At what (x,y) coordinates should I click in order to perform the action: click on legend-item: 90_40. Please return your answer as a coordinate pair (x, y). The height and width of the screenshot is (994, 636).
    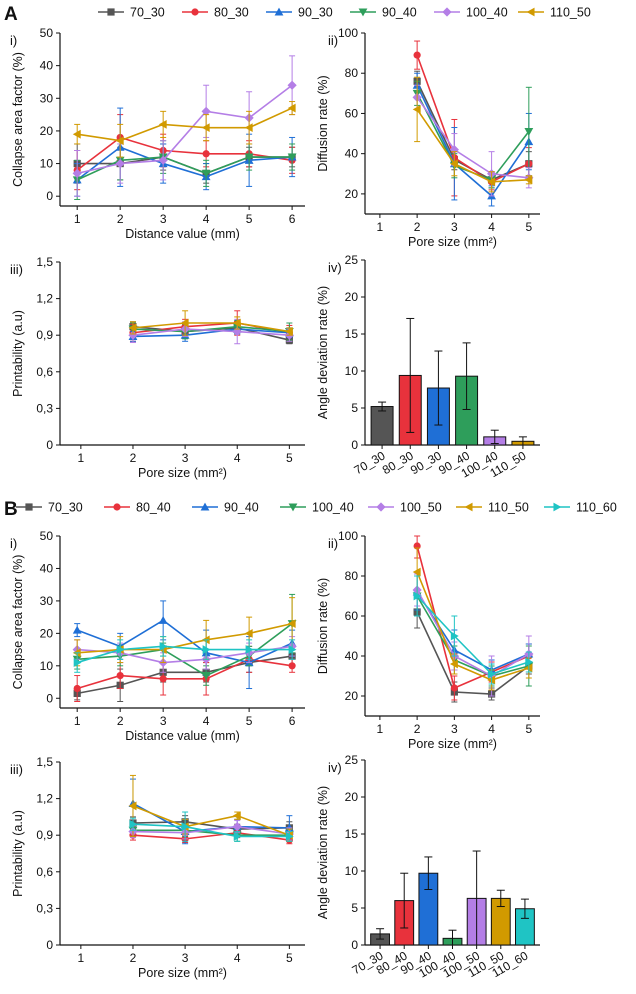
    Looking at the image, I should click on (225, 508).